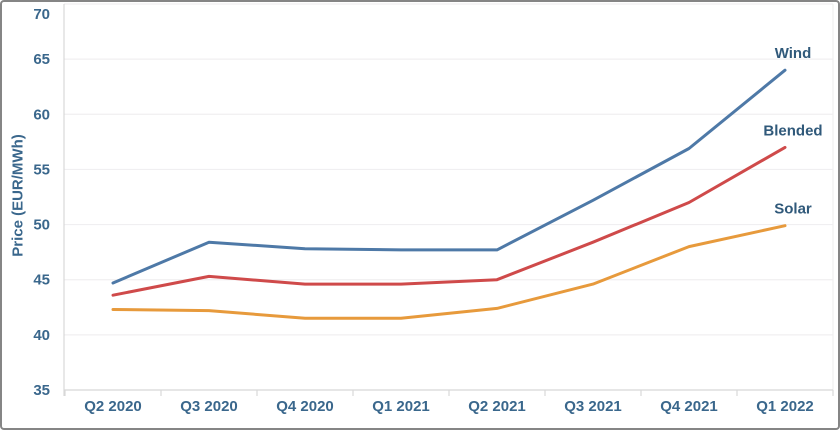  I want to click on y-tick-label-50: 50, so click(41, 225).